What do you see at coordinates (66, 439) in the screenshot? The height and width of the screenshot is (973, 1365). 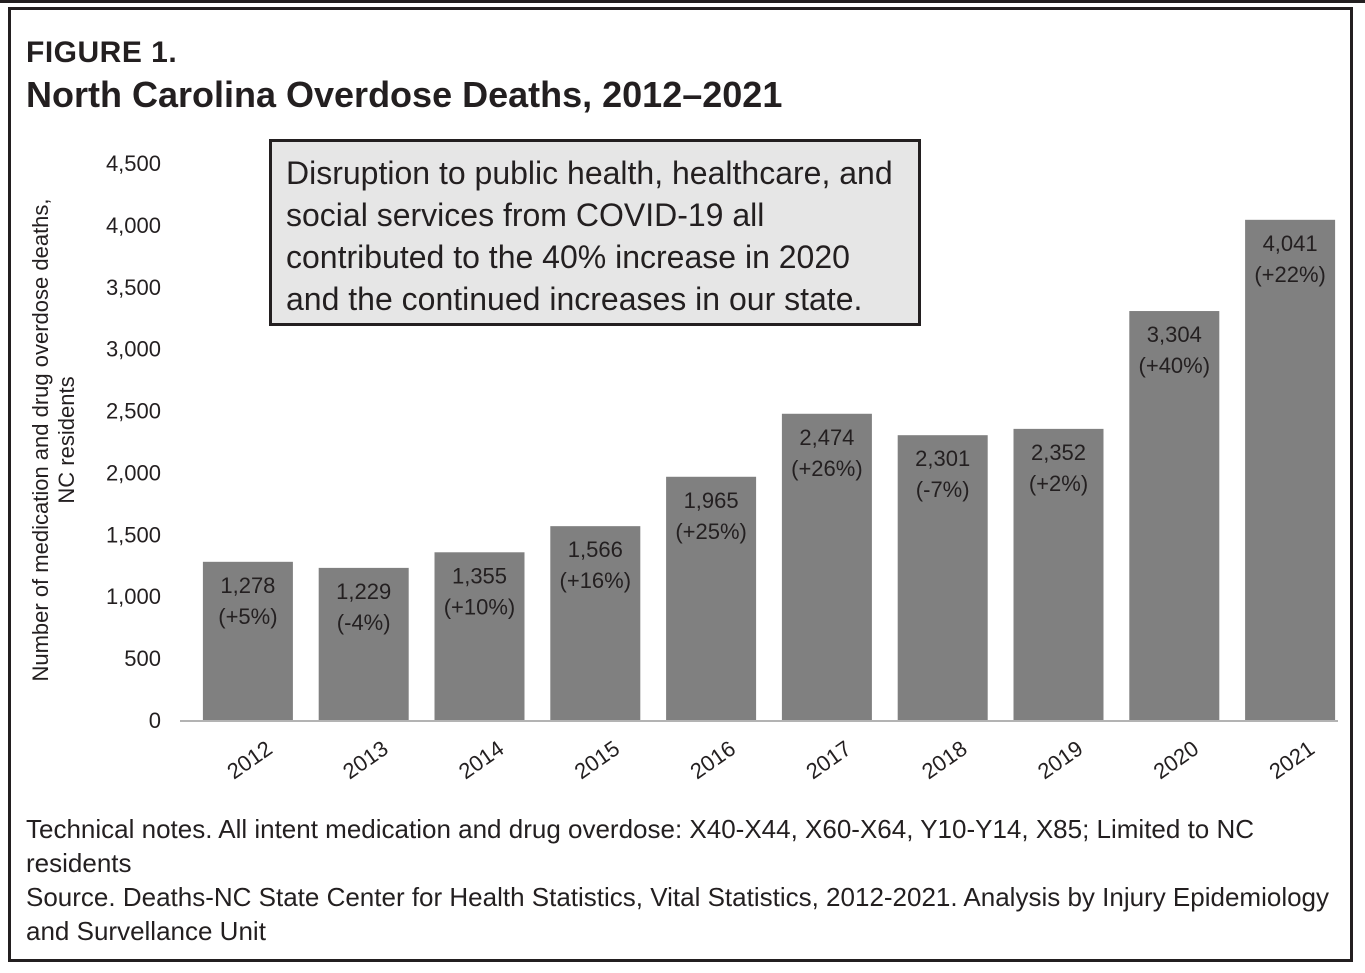 I see `y-axis-label-line: NC residents` at bounding box center [66, 439].